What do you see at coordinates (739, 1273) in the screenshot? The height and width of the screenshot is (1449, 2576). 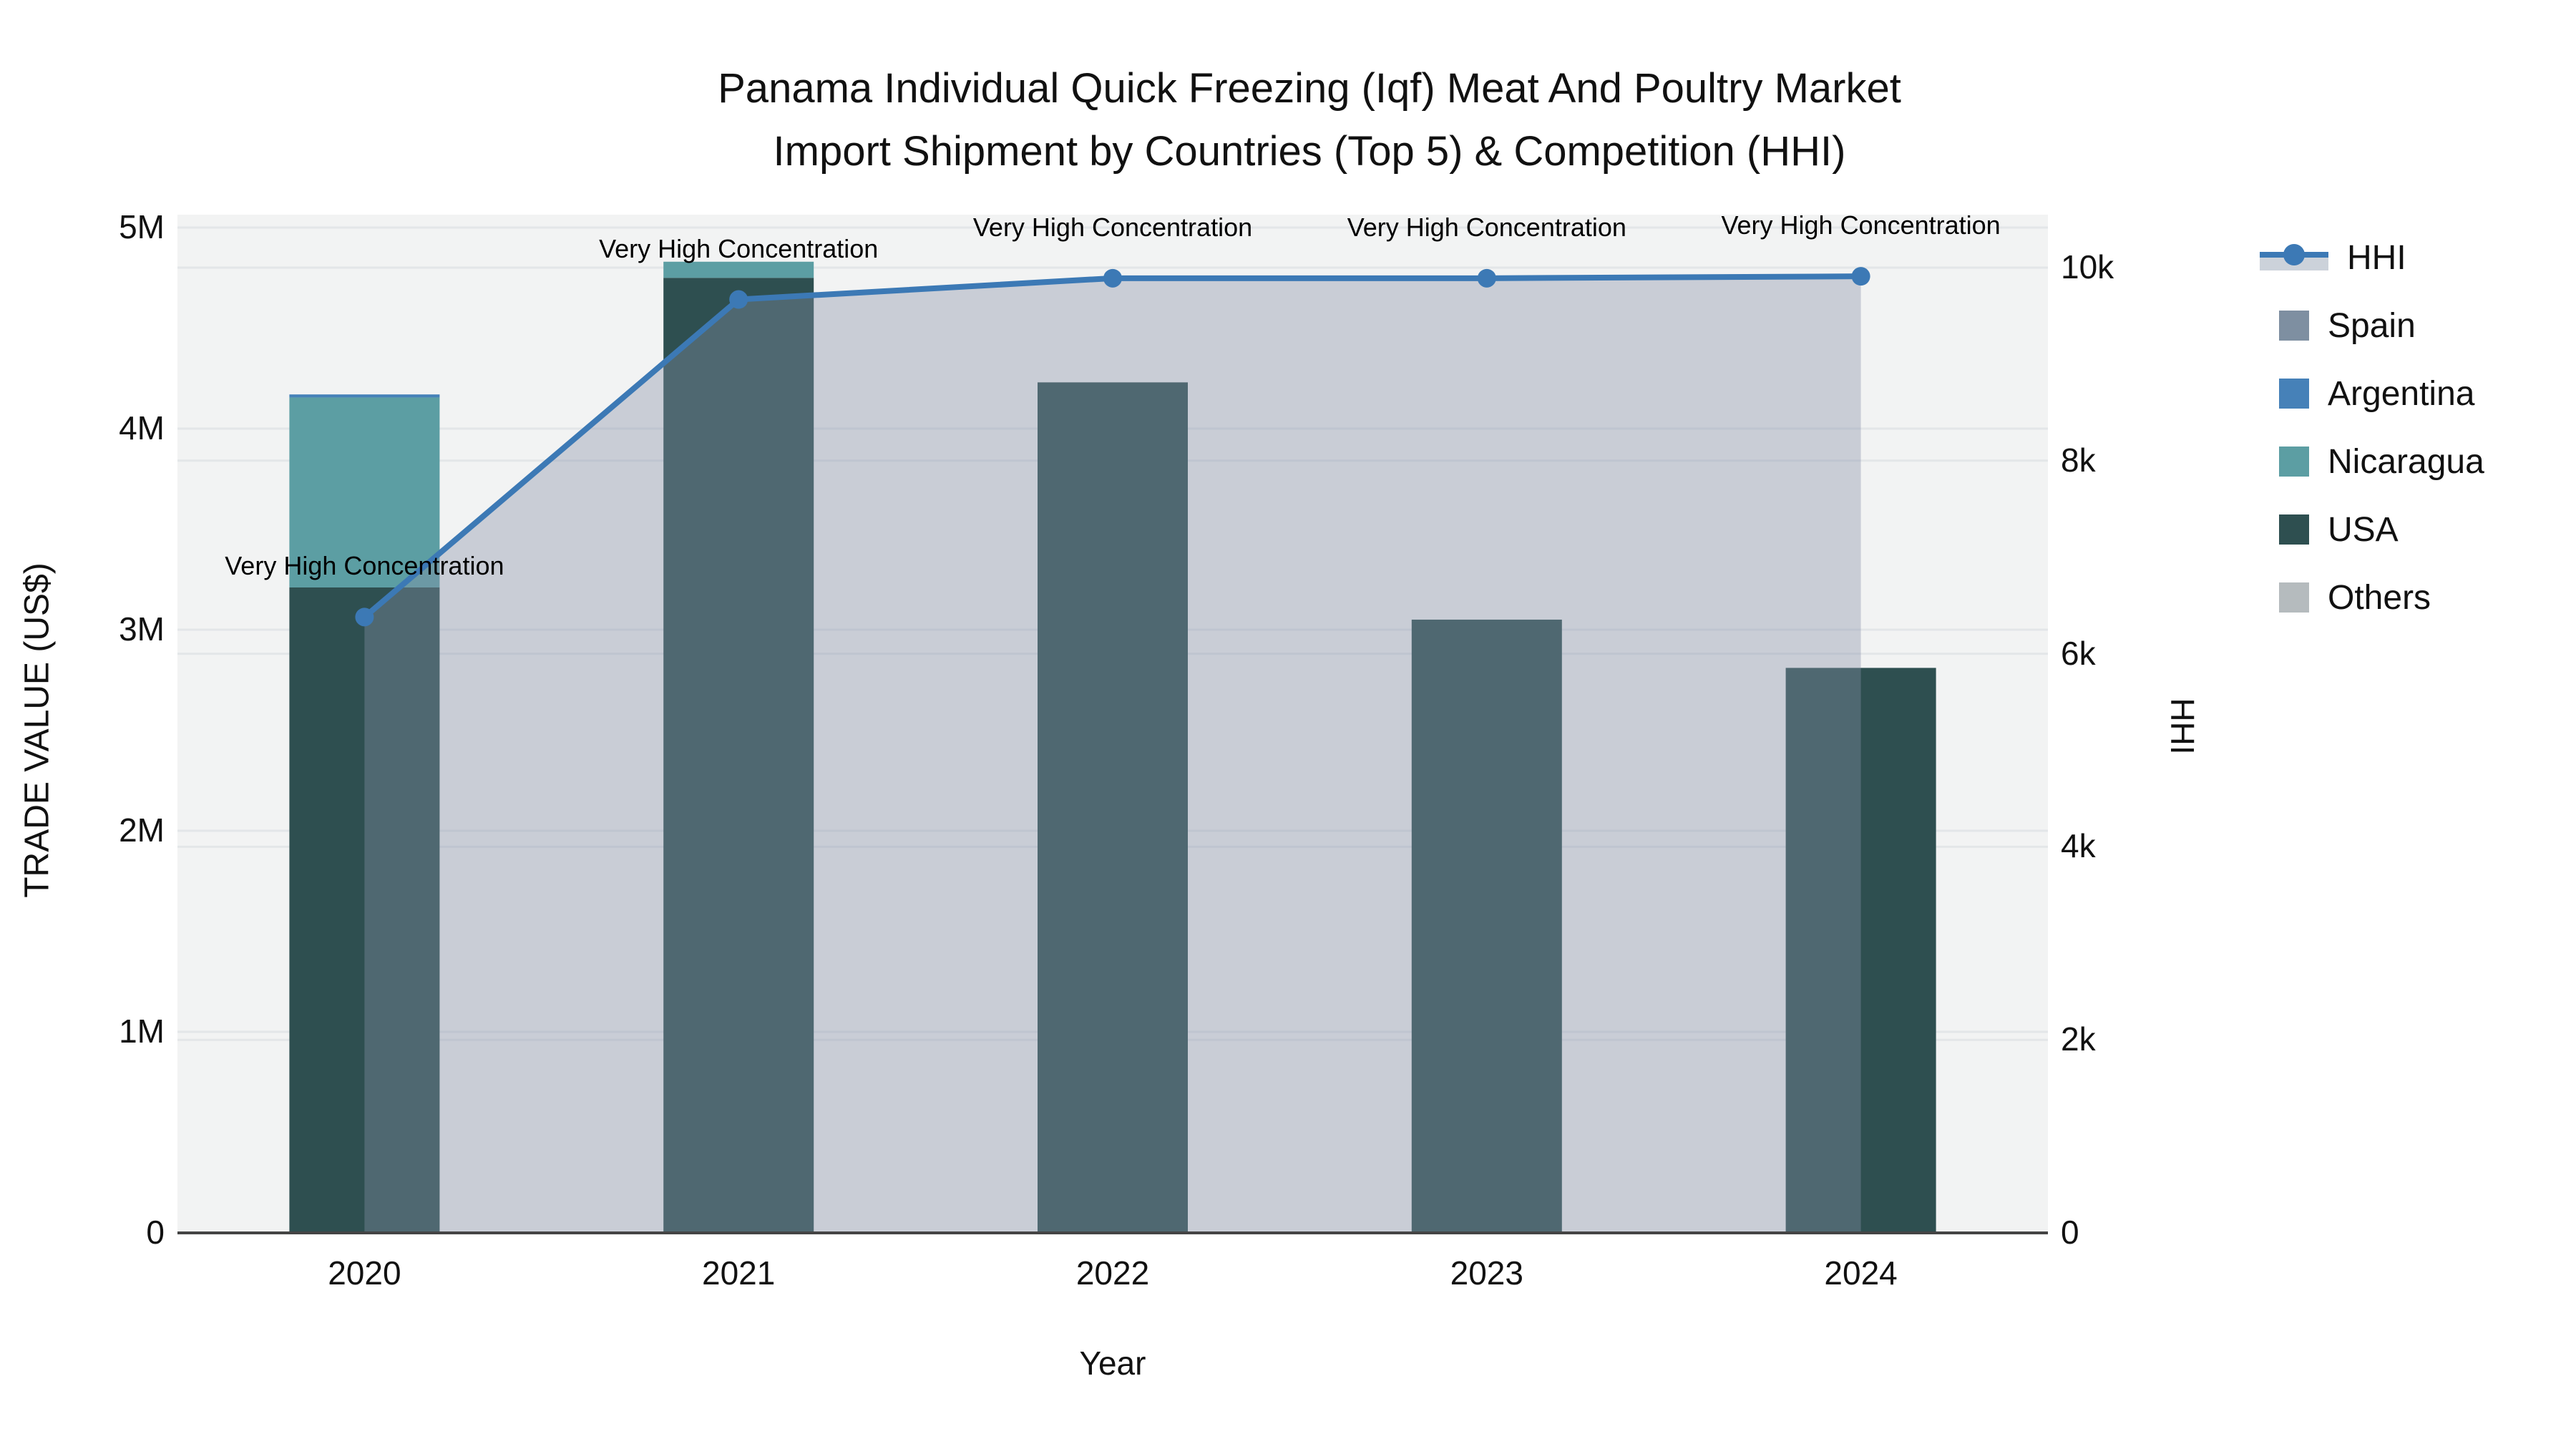 I see `x-tick-2021: 2021` at bounding box center [739, 1273].